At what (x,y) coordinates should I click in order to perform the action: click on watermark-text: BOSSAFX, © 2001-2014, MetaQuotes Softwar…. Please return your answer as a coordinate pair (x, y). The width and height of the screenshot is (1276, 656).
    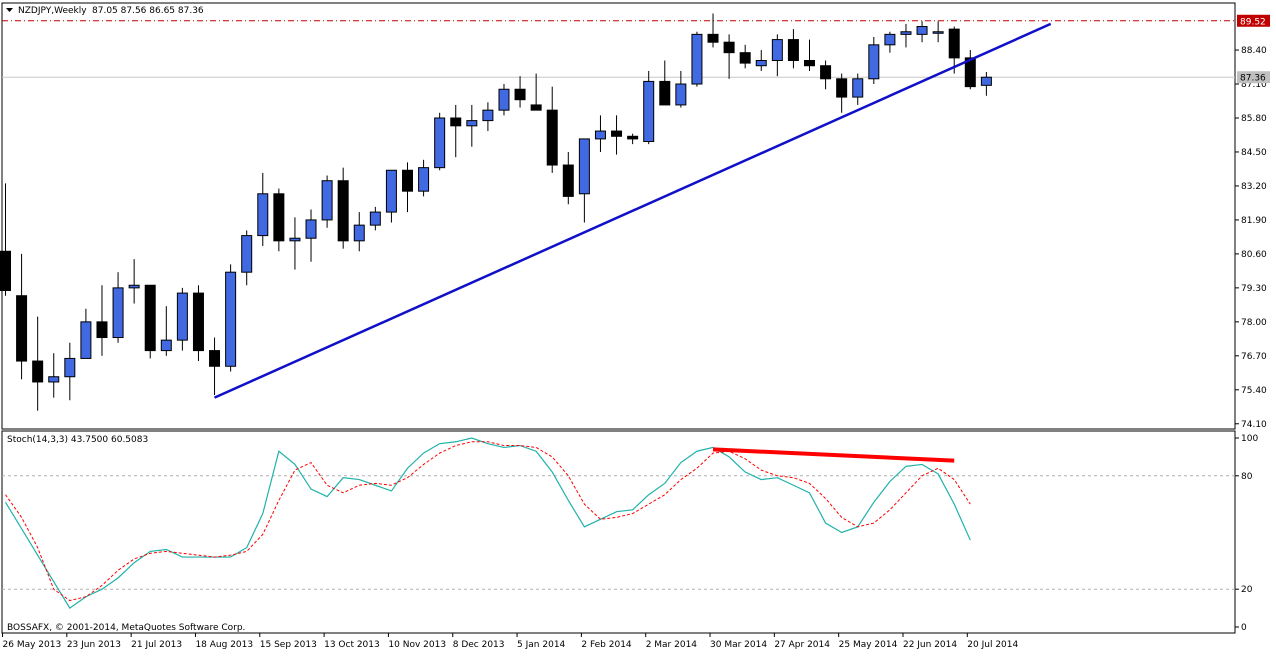
    Looking at the image, I should click on (126, 628).